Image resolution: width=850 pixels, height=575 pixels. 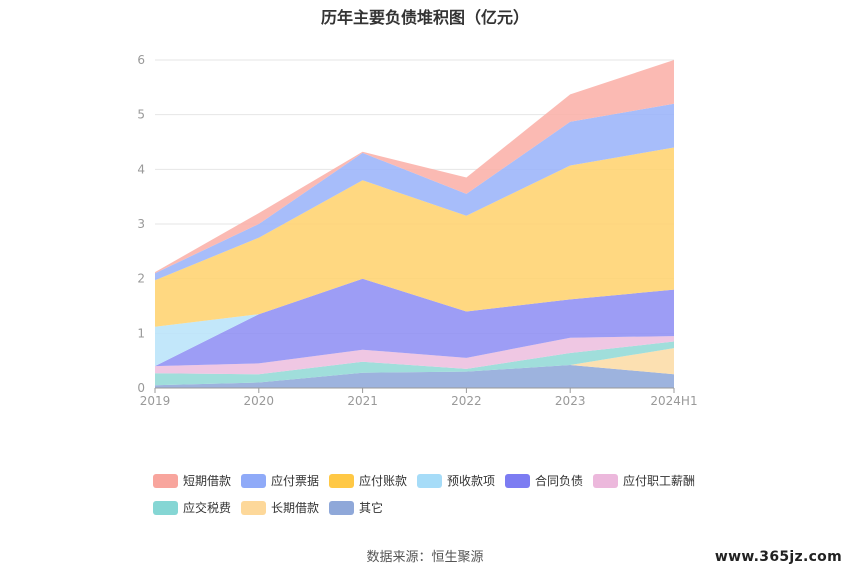 I want to click on legend-label: 应付票据, so click(x=295, y=481).